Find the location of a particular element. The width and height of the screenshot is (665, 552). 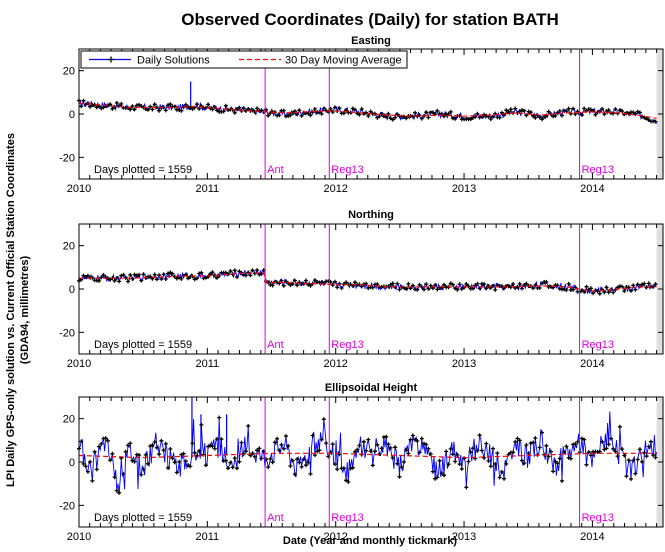

daily-solution-markers is located at coordinates (367, 282).